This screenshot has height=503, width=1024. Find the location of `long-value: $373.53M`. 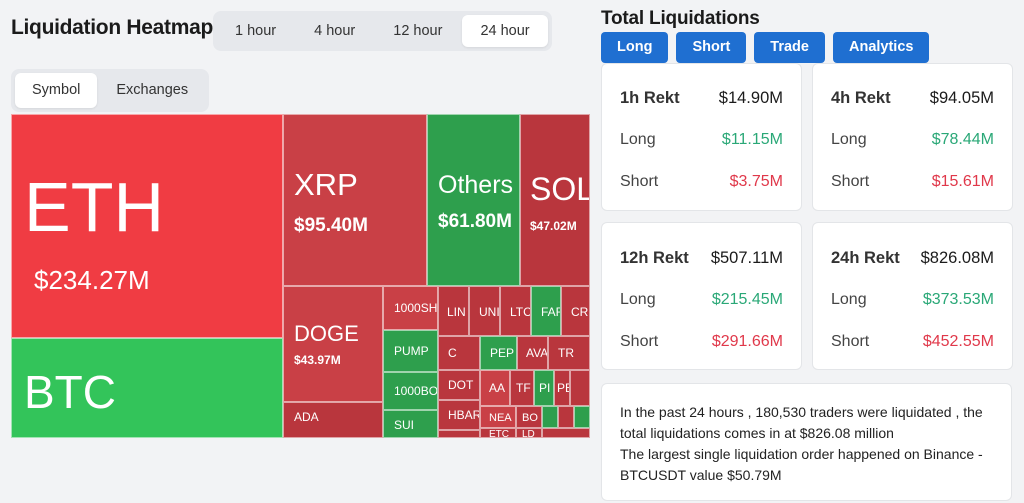

long-value: $373.53M is located at coordinates (958, 299).